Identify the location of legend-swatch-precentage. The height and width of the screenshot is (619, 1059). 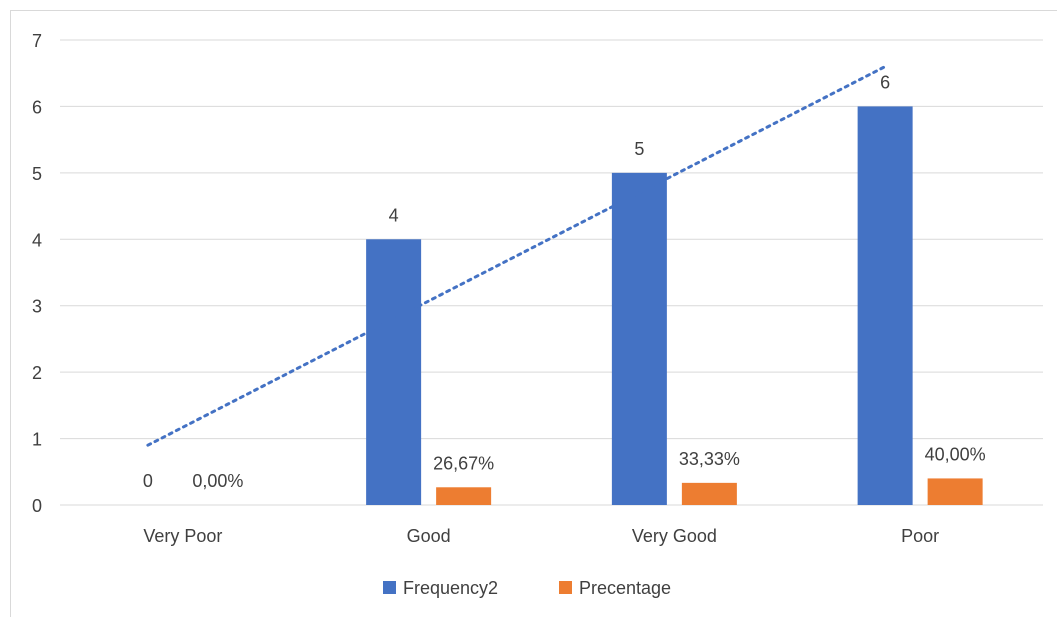
(565, 587).